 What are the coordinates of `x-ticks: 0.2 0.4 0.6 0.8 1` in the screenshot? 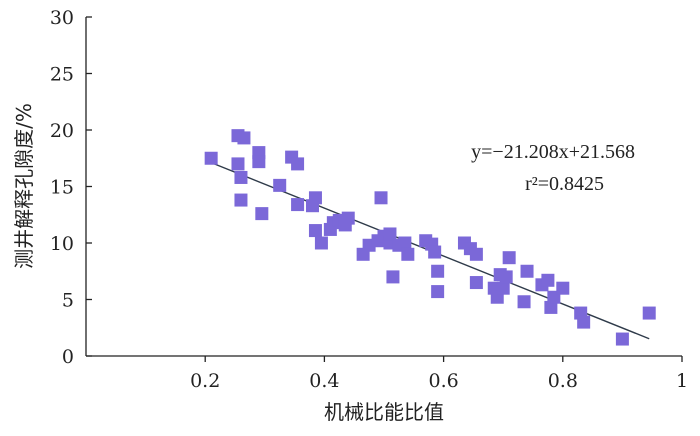 It's located at (439, 374).